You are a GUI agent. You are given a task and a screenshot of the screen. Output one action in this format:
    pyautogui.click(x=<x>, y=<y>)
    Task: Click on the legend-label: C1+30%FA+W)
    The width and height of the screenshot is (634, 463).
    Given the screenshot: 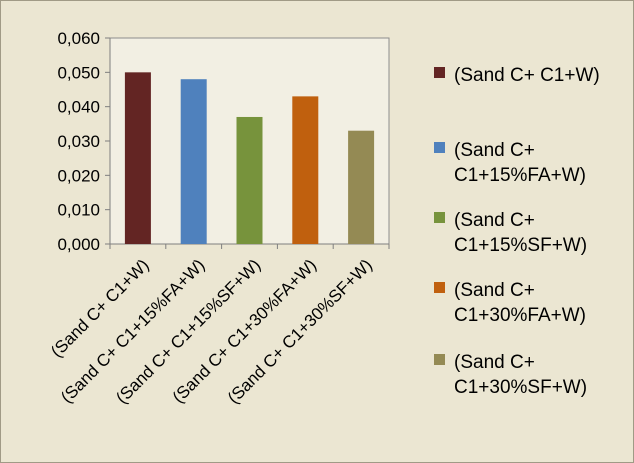 What is the action you would take?
    pyautogui.click(x=520, y=315)
    